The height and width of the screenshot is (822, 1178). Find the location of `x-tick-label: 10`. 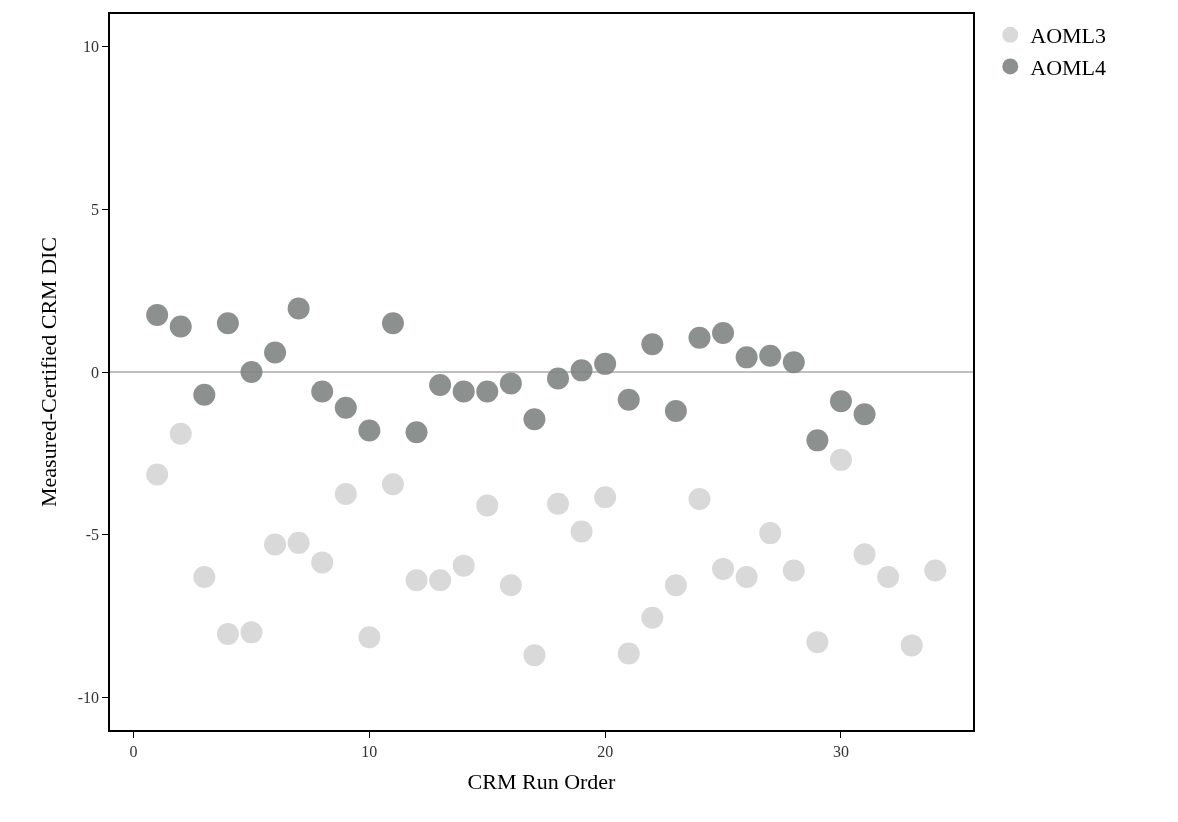

x-tick-label: 10 is located at coordinates (369, 751).